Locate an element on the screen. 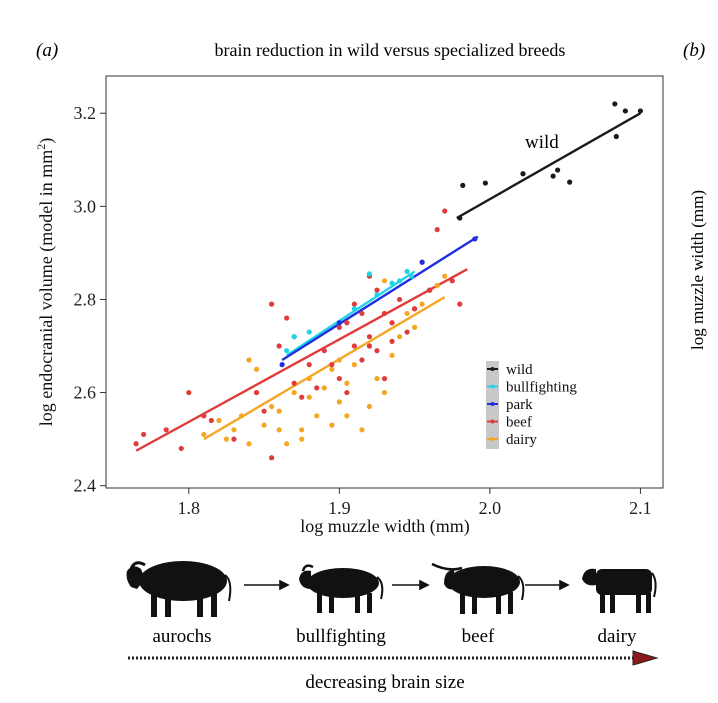 Image resolution: width=718 pixels, height=703 pixels. legend-wild-marker is located at coordinates (492, 369).